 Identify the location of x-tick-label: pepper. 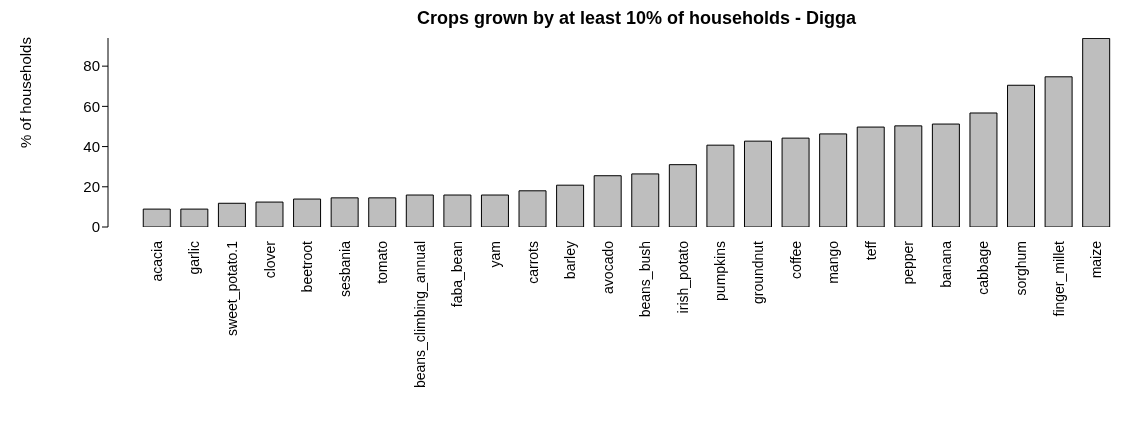
(908, 262).